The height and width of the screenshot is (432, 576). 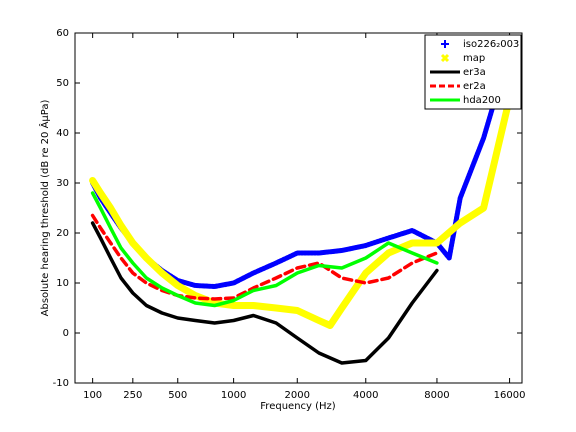 What do you see at coordinates (510, 395) in the screenshot?
I see `x-tick-label: 16000` at bounding box center [510, 395].